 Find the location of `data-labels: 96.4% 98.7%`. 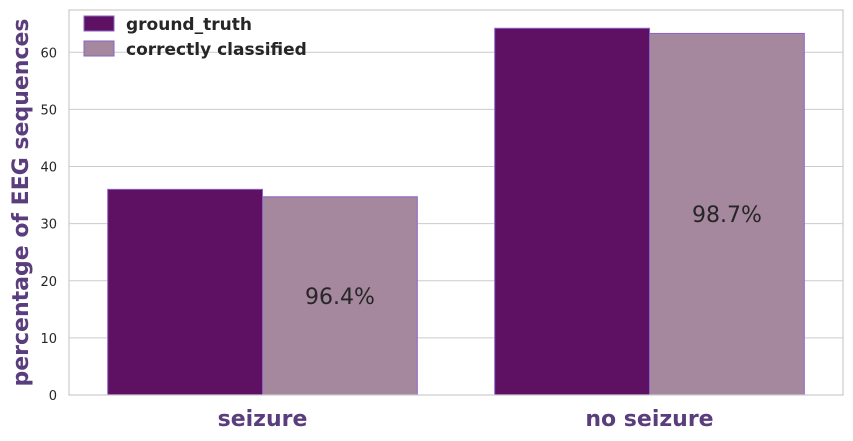

data-labels: 96.4% 98.7% is located at coordinates (533, 256).